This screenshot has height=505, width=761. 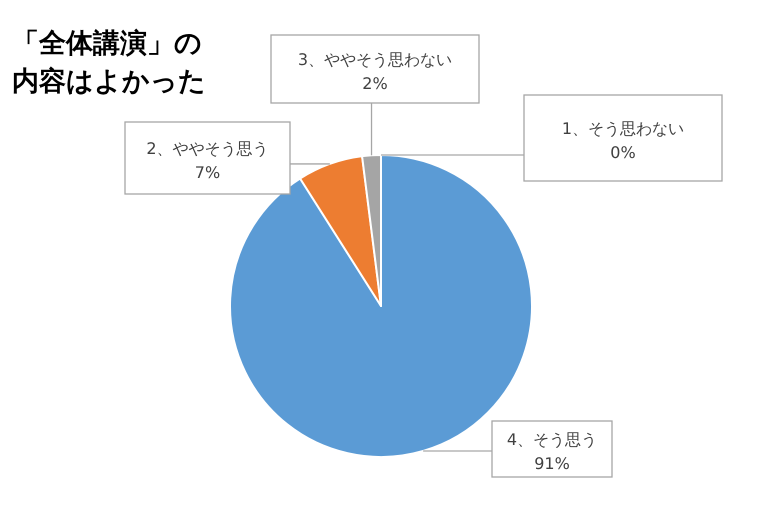 I want to click on slice-label: 3、ややそう思わない, so click(x=375, y=59).